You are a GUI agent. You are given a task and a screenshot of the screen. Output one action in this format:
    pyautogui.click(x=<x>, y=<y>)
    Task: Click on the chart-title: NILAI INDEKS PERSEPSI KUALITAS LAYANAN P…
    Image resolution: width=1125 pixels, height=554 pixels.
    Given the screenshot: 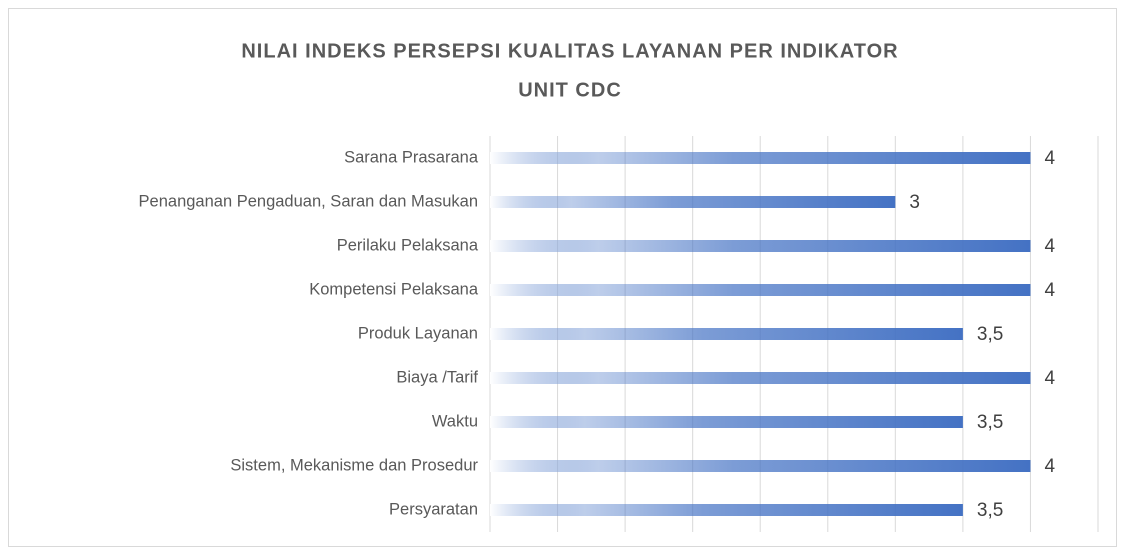 What is the action you would take?
    pyautogui.click(x=569, y=51)
    